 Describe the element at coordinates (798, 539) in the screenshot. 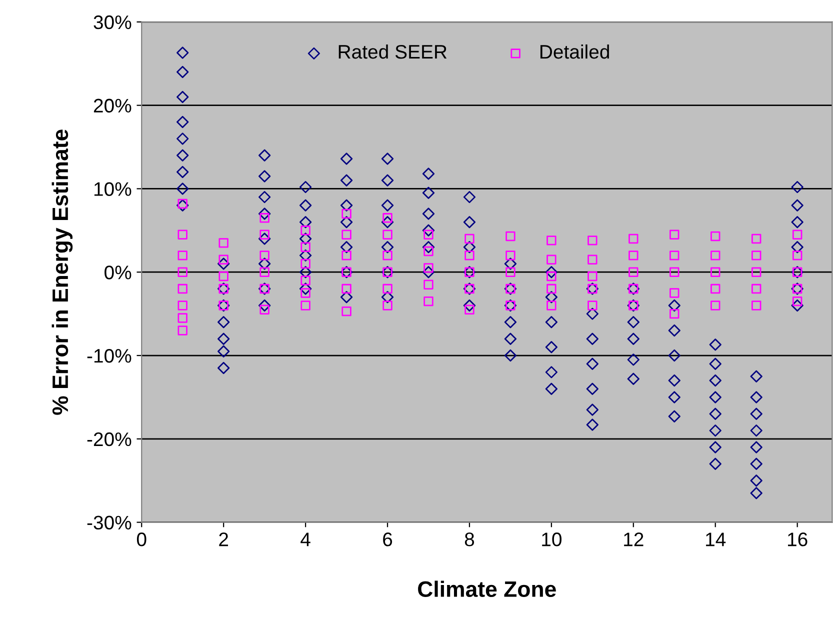

I see `x-tick-label: 16` at that location.